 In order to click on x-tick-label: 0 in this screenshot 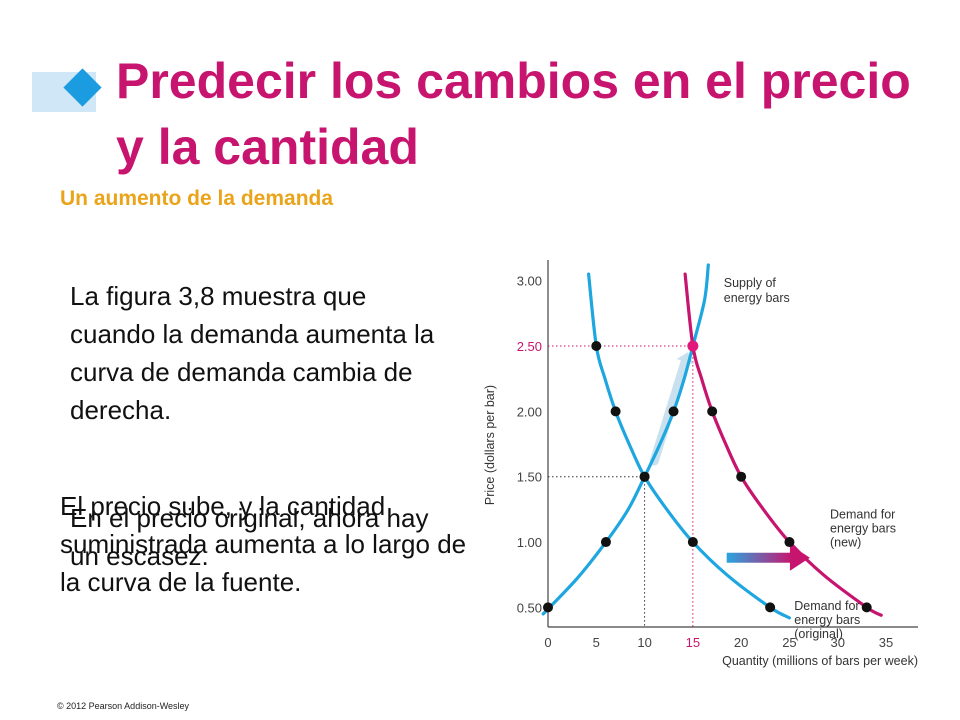, I will do `click(547, 642)`.